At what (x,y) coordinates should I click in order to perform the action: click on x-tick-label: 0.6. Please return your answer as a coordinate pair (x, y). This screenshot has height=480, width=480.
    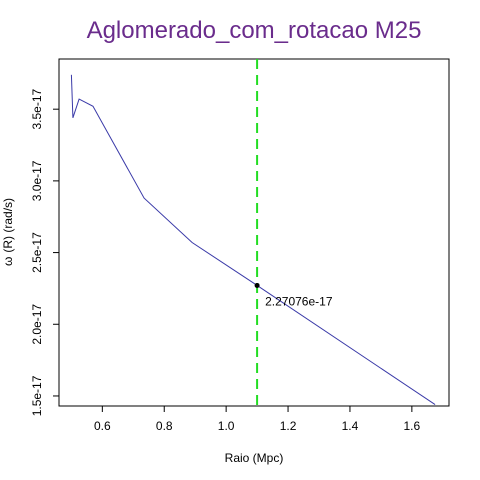
    Looking at the image, I should click on (102, 426).